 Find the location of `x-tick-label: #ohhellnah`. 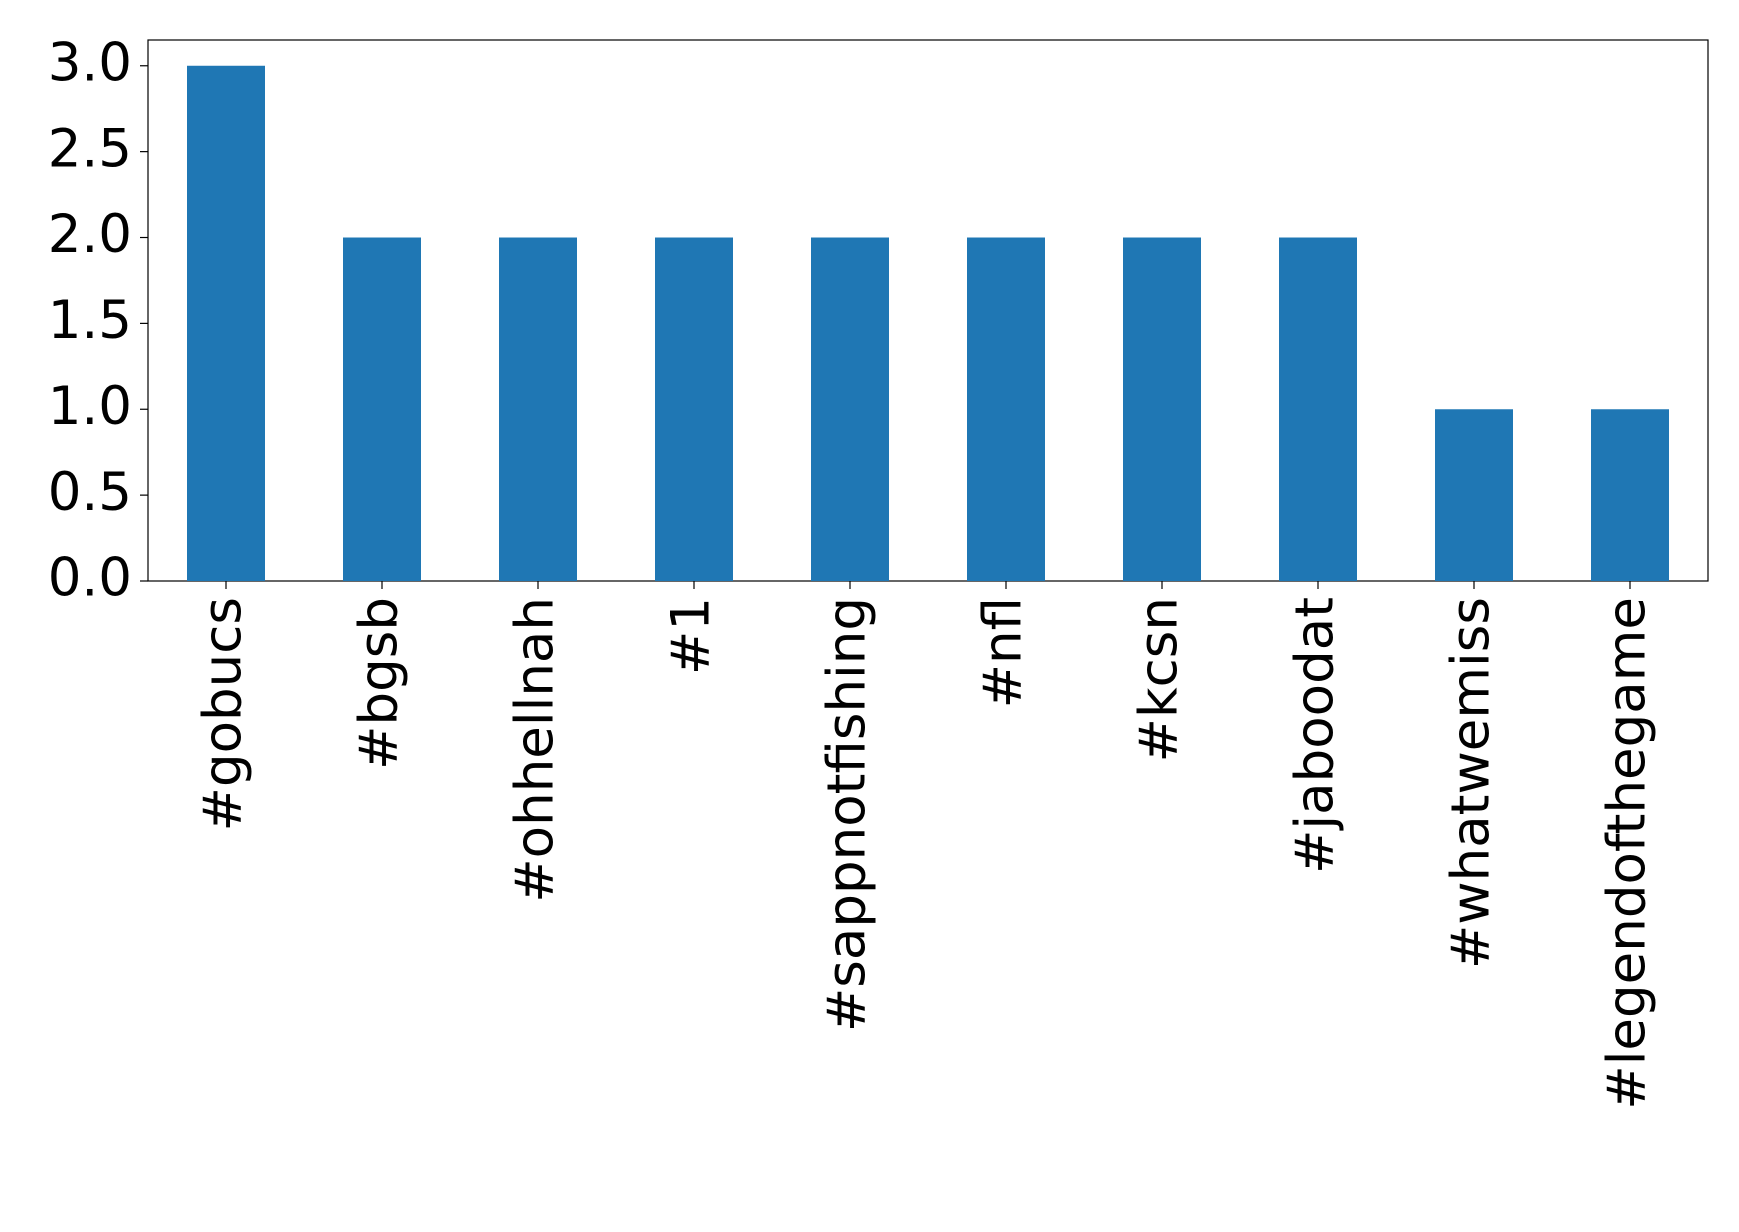

x-tick-label: #ohhellnah is located at coordinates (535, 750).